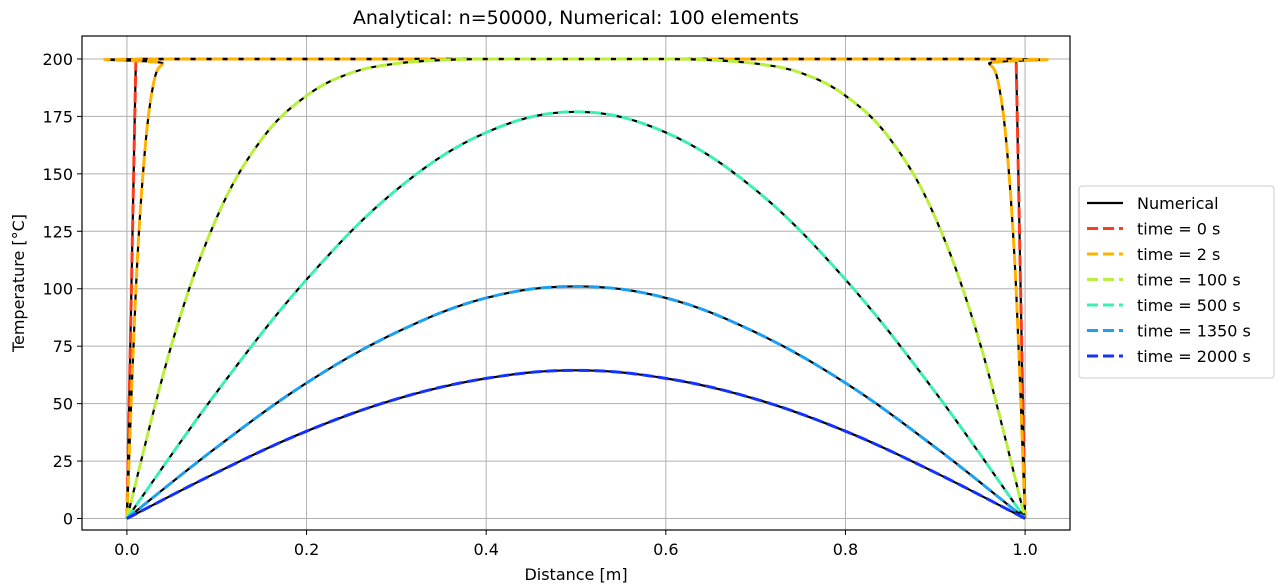 Image resolution: width=1280 pixels, height=586 pixels. What do you see at coordinates (1189, 280) in the screenshot?
I see `legend-label: time = 100 s` at bounding box center [1189, 280].